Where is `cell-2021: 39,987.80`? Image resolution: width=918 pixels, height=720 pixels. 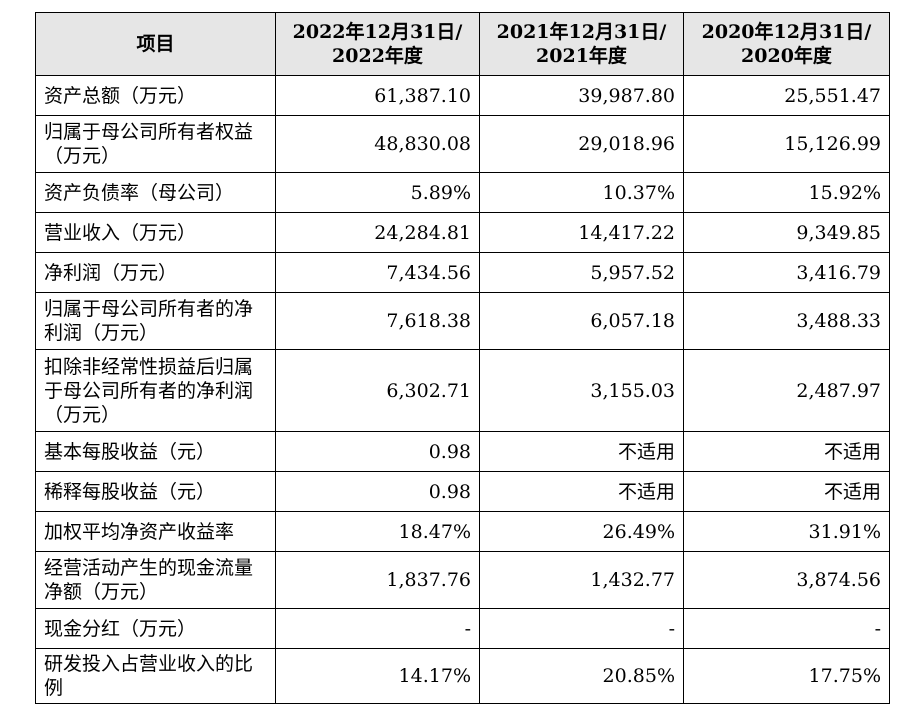
cell-2021: 39,987.80 is located at coordinates (581, 95).